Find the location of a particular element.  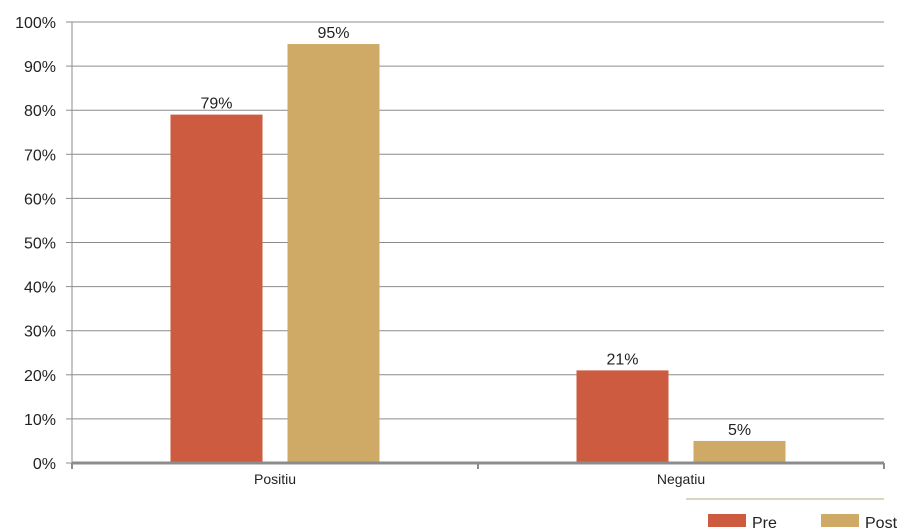

legend-label: Post is located at coordinates (881, 523).